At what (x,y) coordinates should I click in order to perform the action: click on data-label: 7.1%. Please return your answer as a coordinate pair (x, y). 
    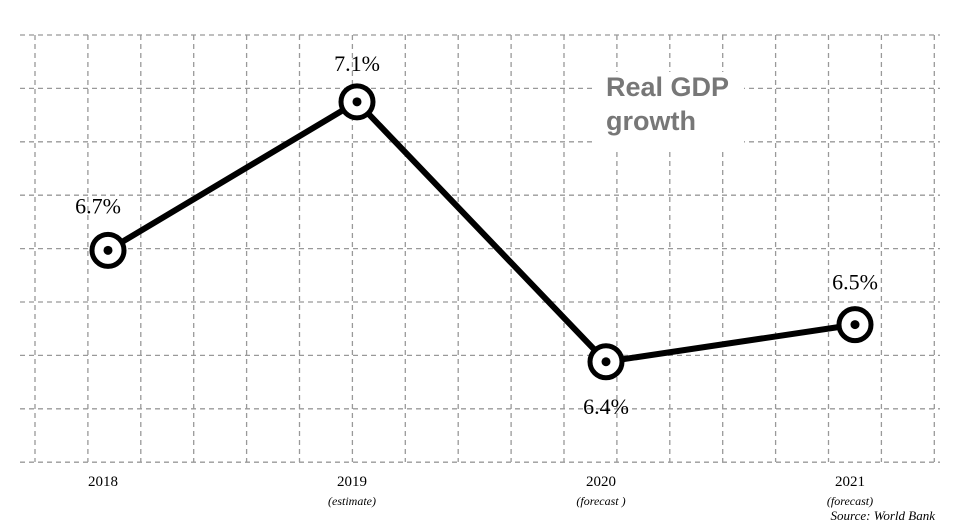
    Looking at the image, I should click on (357, 63).